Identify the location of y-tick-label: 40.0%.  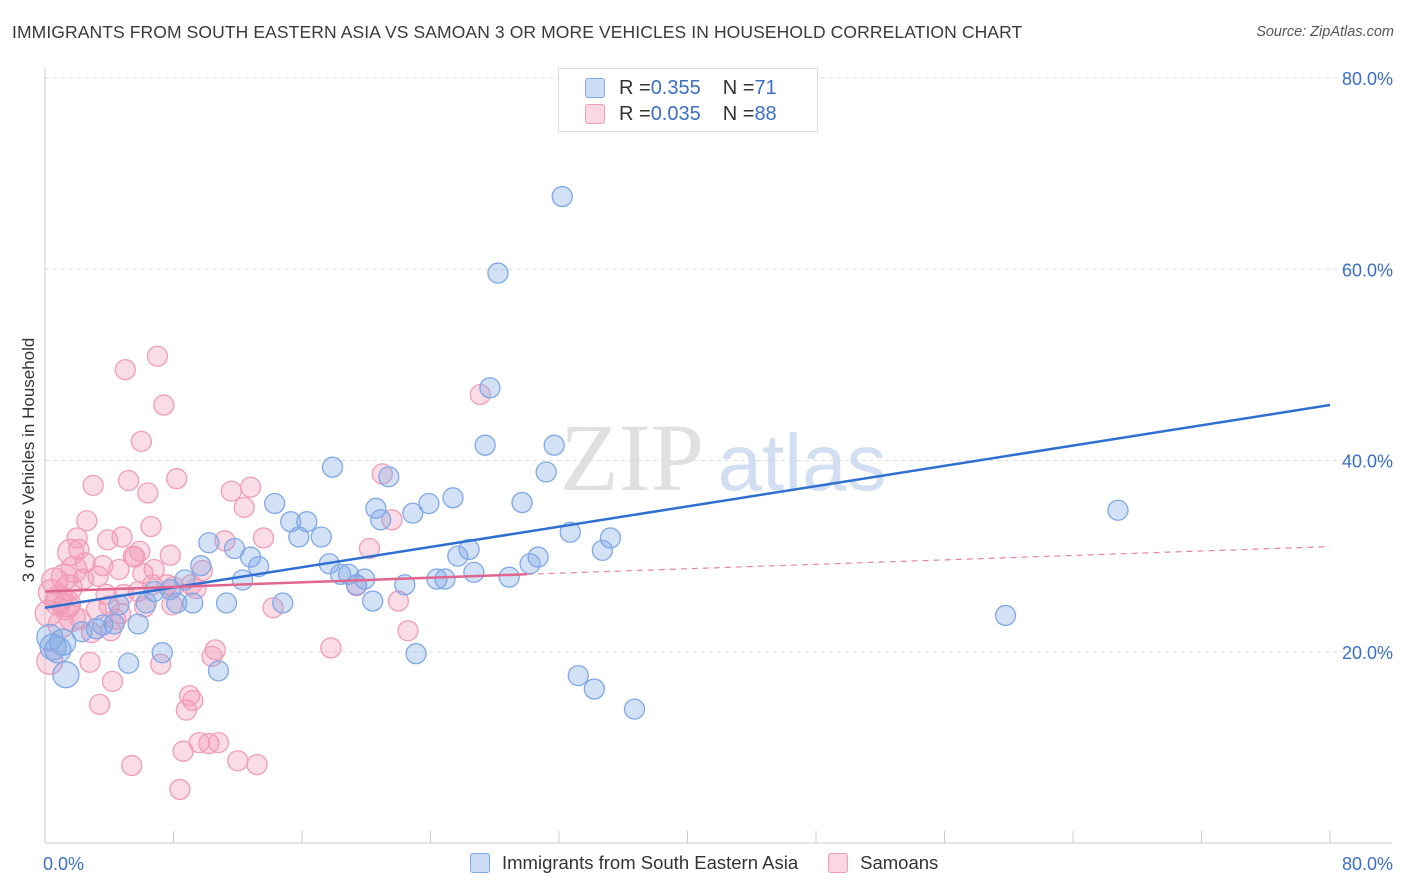
(1367, 462).